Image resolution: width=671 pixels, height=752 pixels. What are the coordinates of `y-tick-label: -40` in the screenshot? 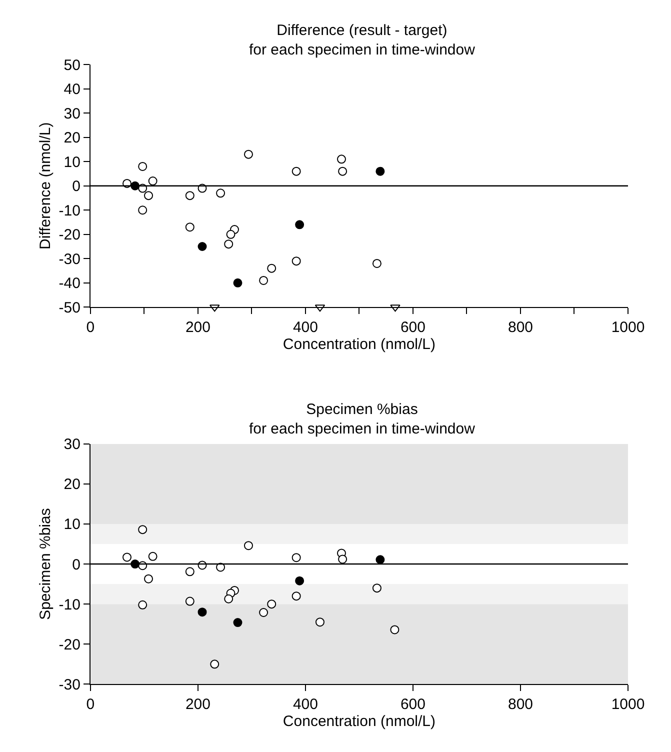 It's located at (69, 283).